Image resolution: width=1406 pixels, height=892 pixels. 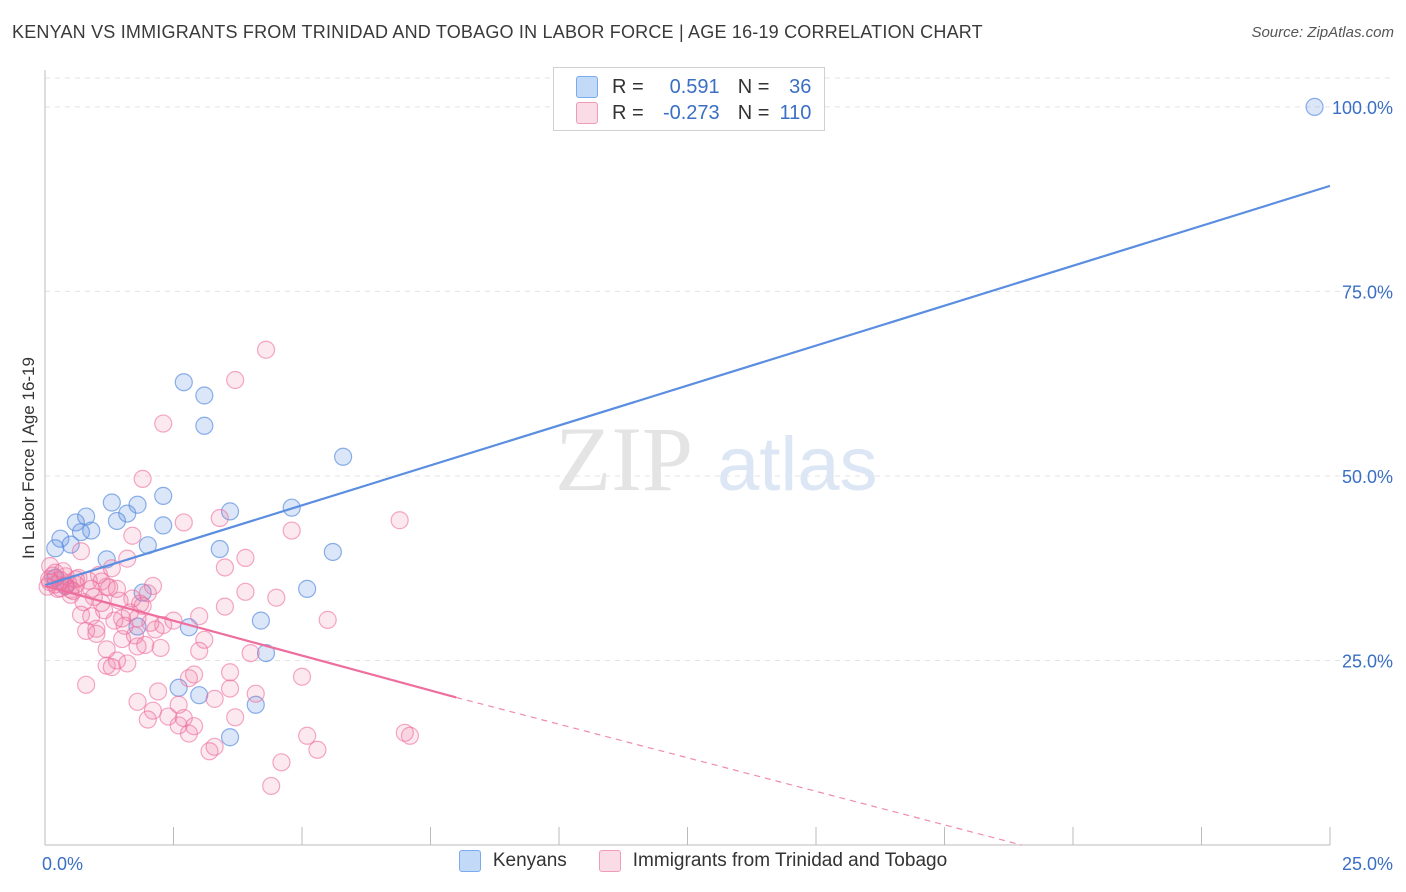 I want to click on r-value: -0.273, so click(x=691, y=112).